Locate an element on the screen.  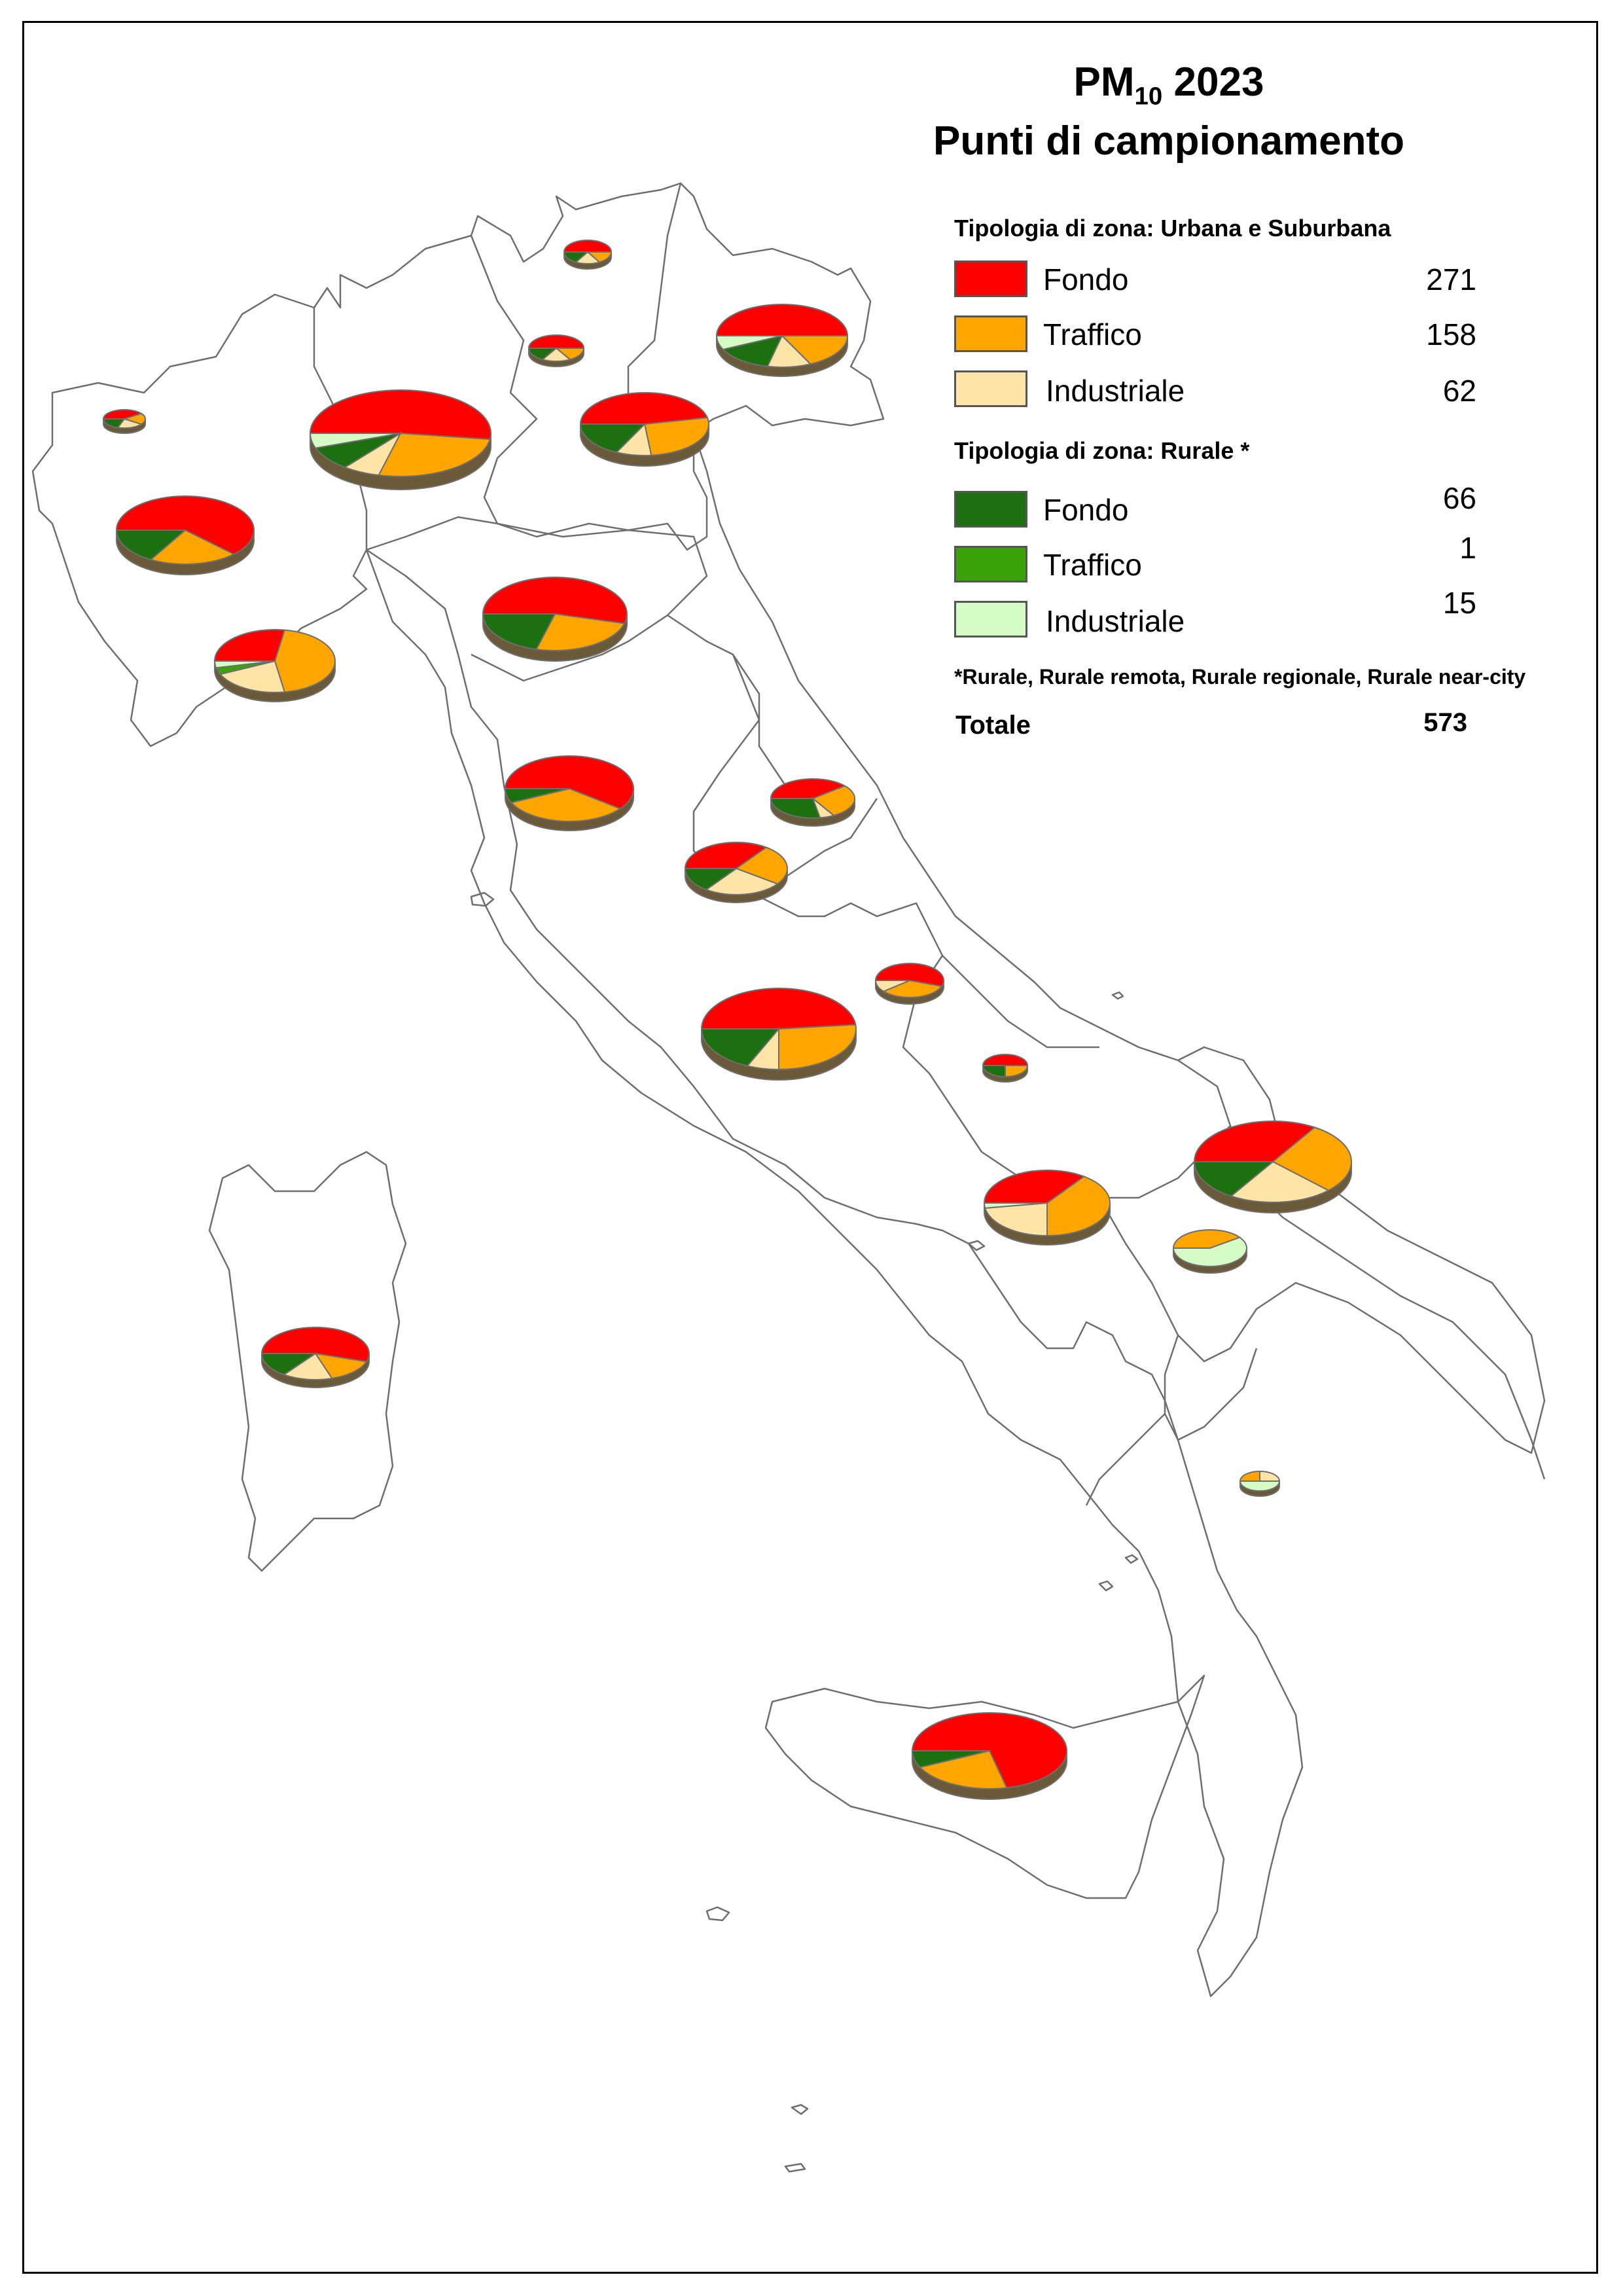
pie-toscana is located at coordinates (569, 793).